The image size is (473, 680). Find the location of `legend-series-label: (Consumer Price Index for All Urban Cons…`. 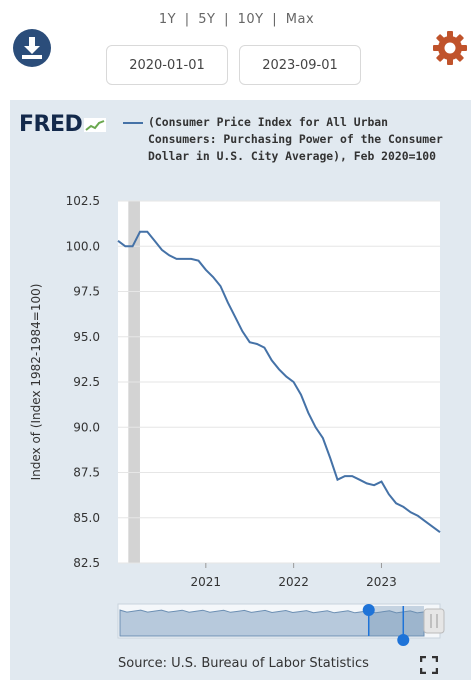

legend-series-label: (Consumer Price Index for All Urban Cons… is located at coordinates (295, 139).